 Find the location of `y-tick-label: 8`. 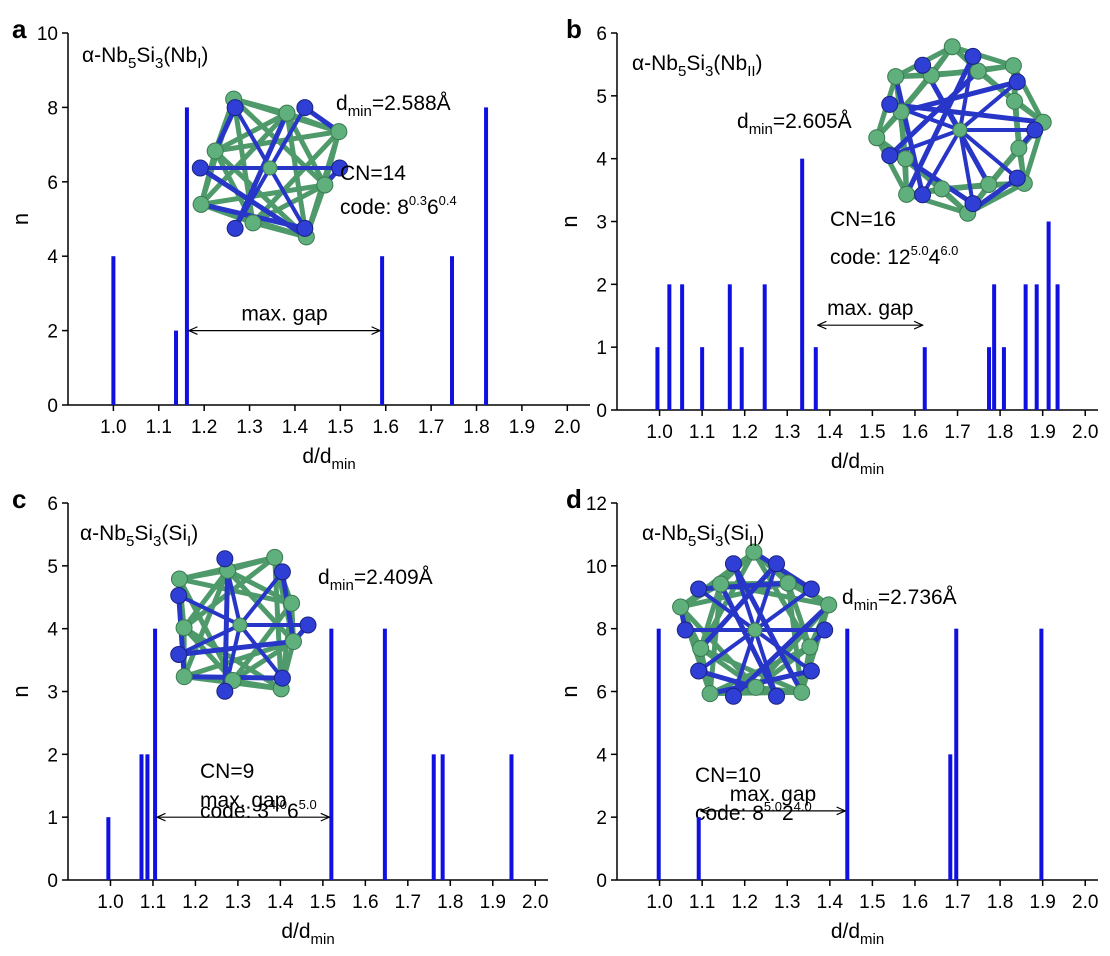

y-tick-label: 8 is located at coordinates (52, 108).